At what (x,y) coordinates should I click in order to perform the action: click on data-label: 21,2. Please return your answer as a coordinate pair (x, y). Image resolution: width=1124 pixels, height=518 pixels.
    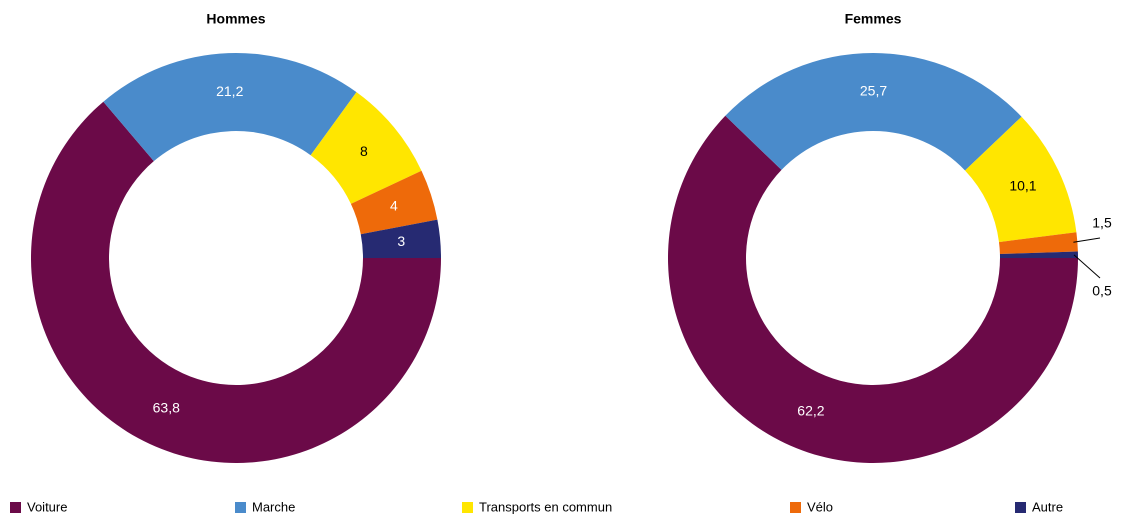
    Looking at the image, I should click on (229, 91).